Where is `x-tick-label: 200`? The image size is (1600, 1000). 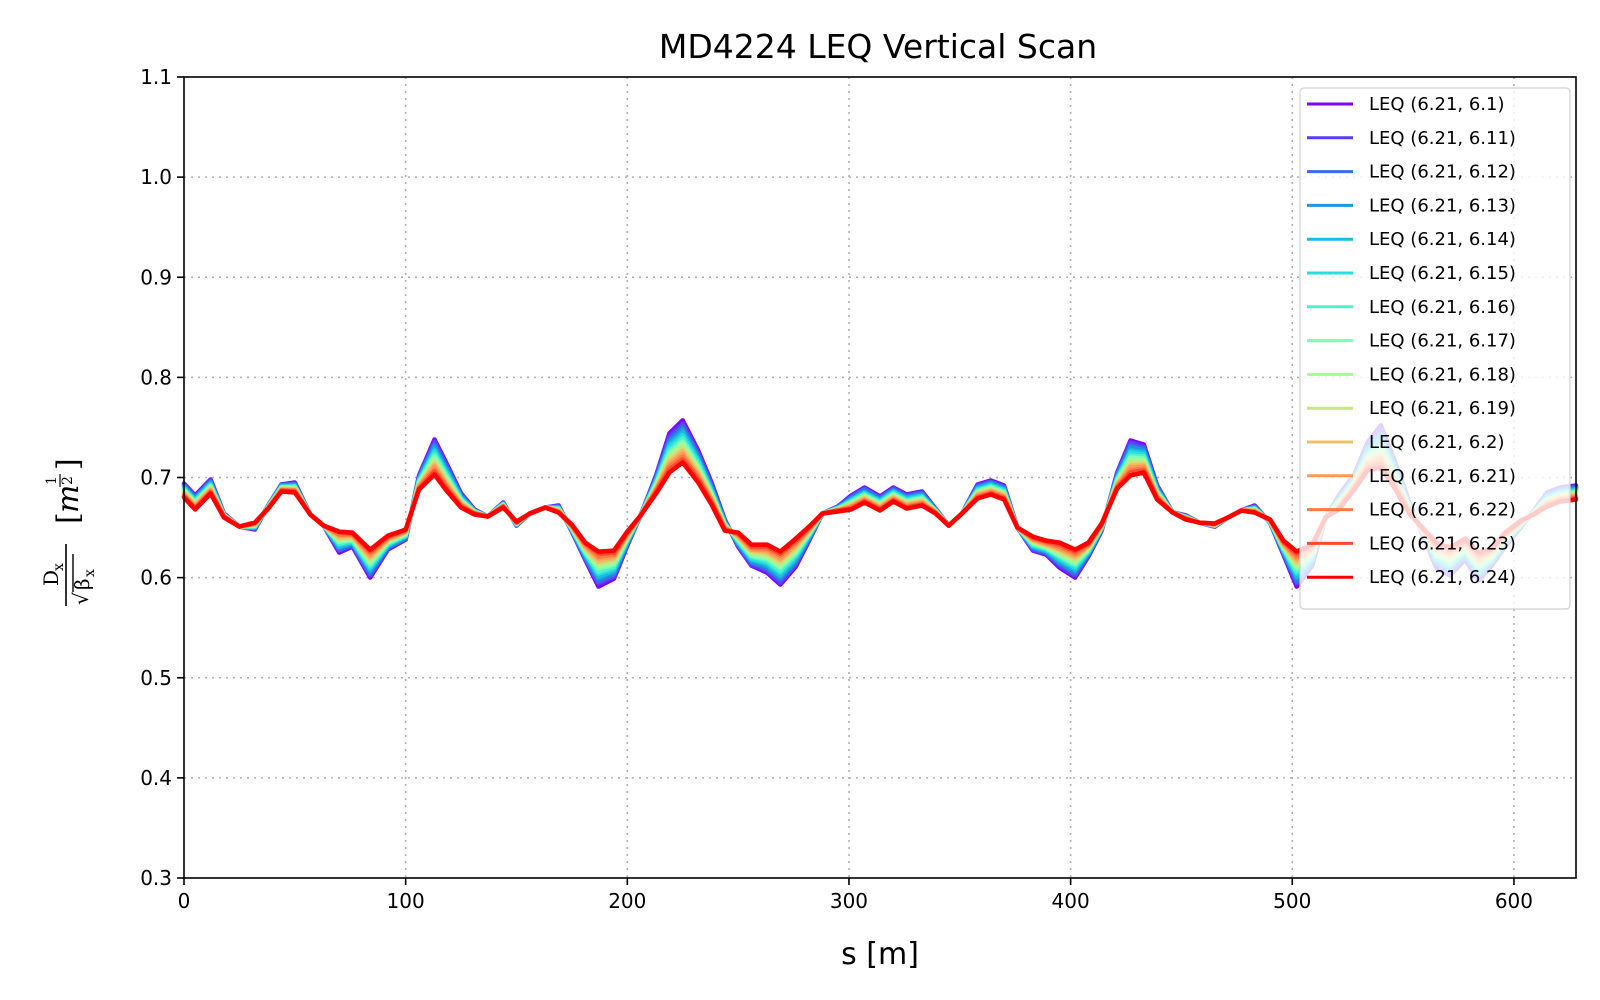 x-tick-label: 200 is located at coordinates (627, 901).